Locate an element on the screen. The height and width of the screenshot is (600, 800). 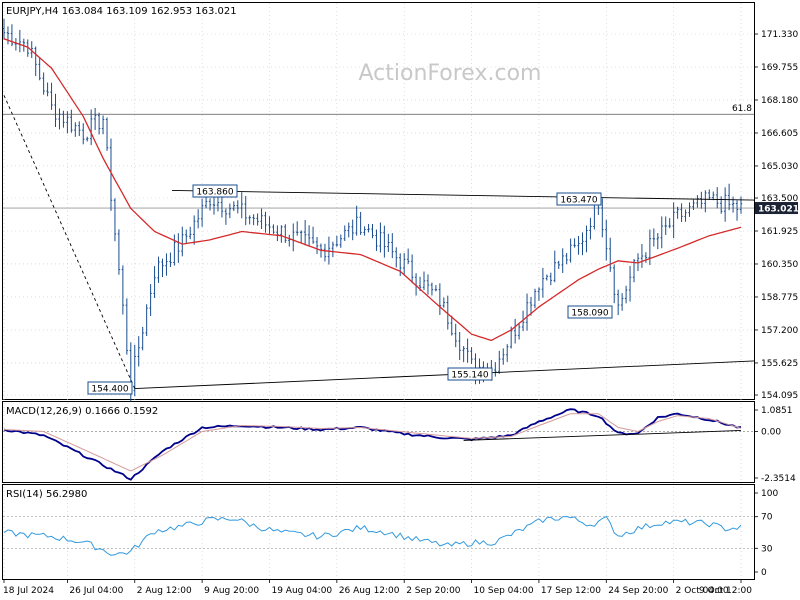
time-tick-label: 2 Oct 04:00 is located at coordinates (702, 591).